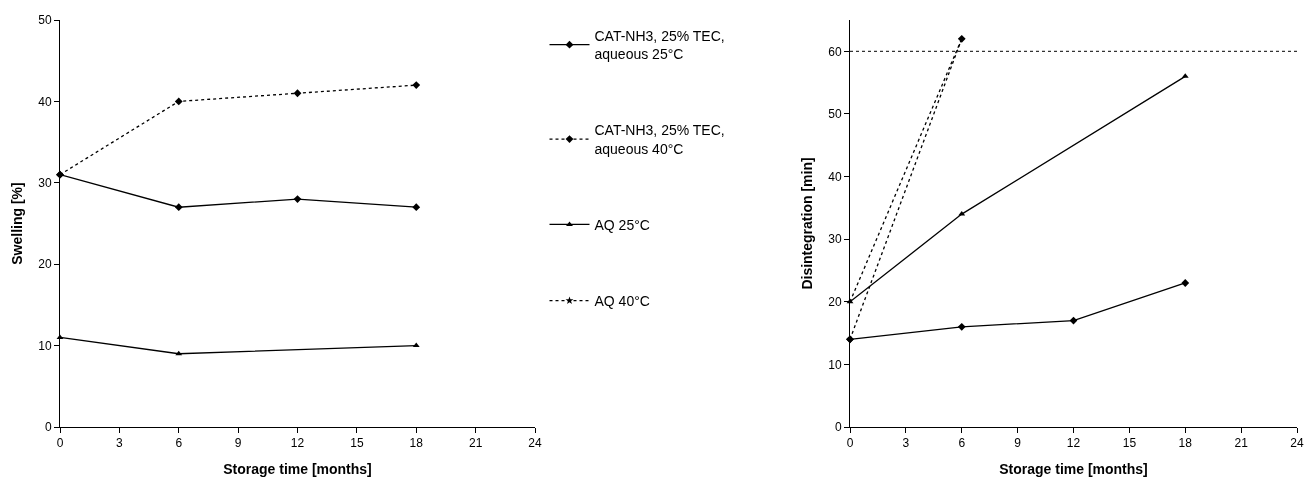 This screenshot has width=1312, height=477. Describe the element at coordinates (622, 301) in the screenshot. I see `legend-label: AQ 40°C` at that location.